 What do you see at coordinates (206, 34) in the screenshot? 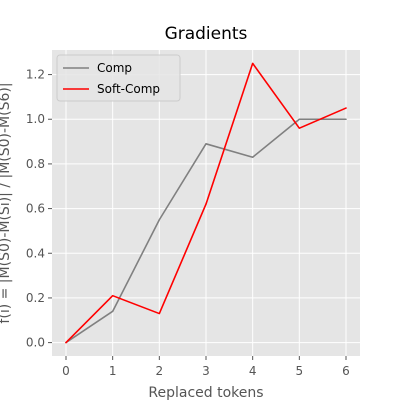
I see `chart-title: Gradients` at bounding box center [206, 34].